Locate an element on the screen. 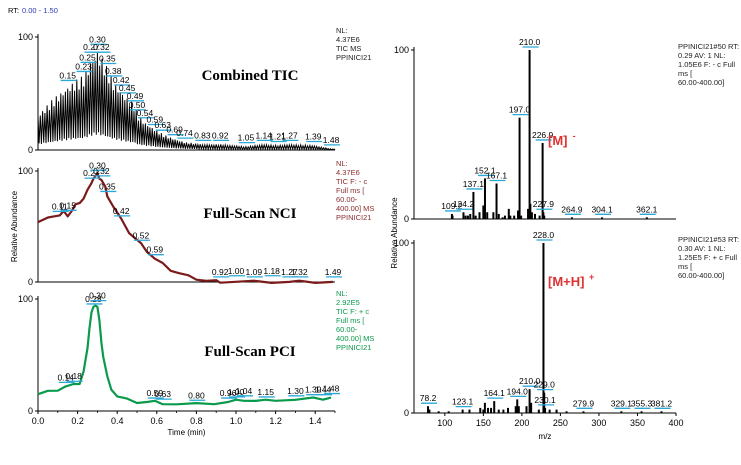 The height and width of the screenshot is (465, 741). panel-note-line: TIC MS is located at coordinates (348, 48).